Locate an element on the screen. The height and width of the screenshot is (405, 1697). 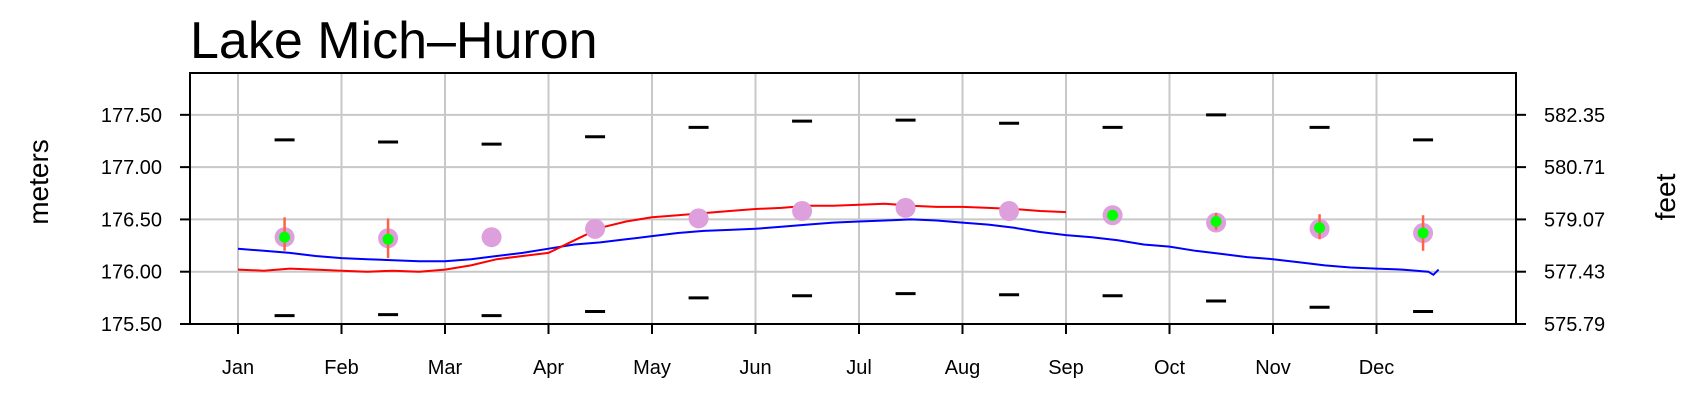
y-tick-label-right: 577.43 is located at coordinates (1574, 273).